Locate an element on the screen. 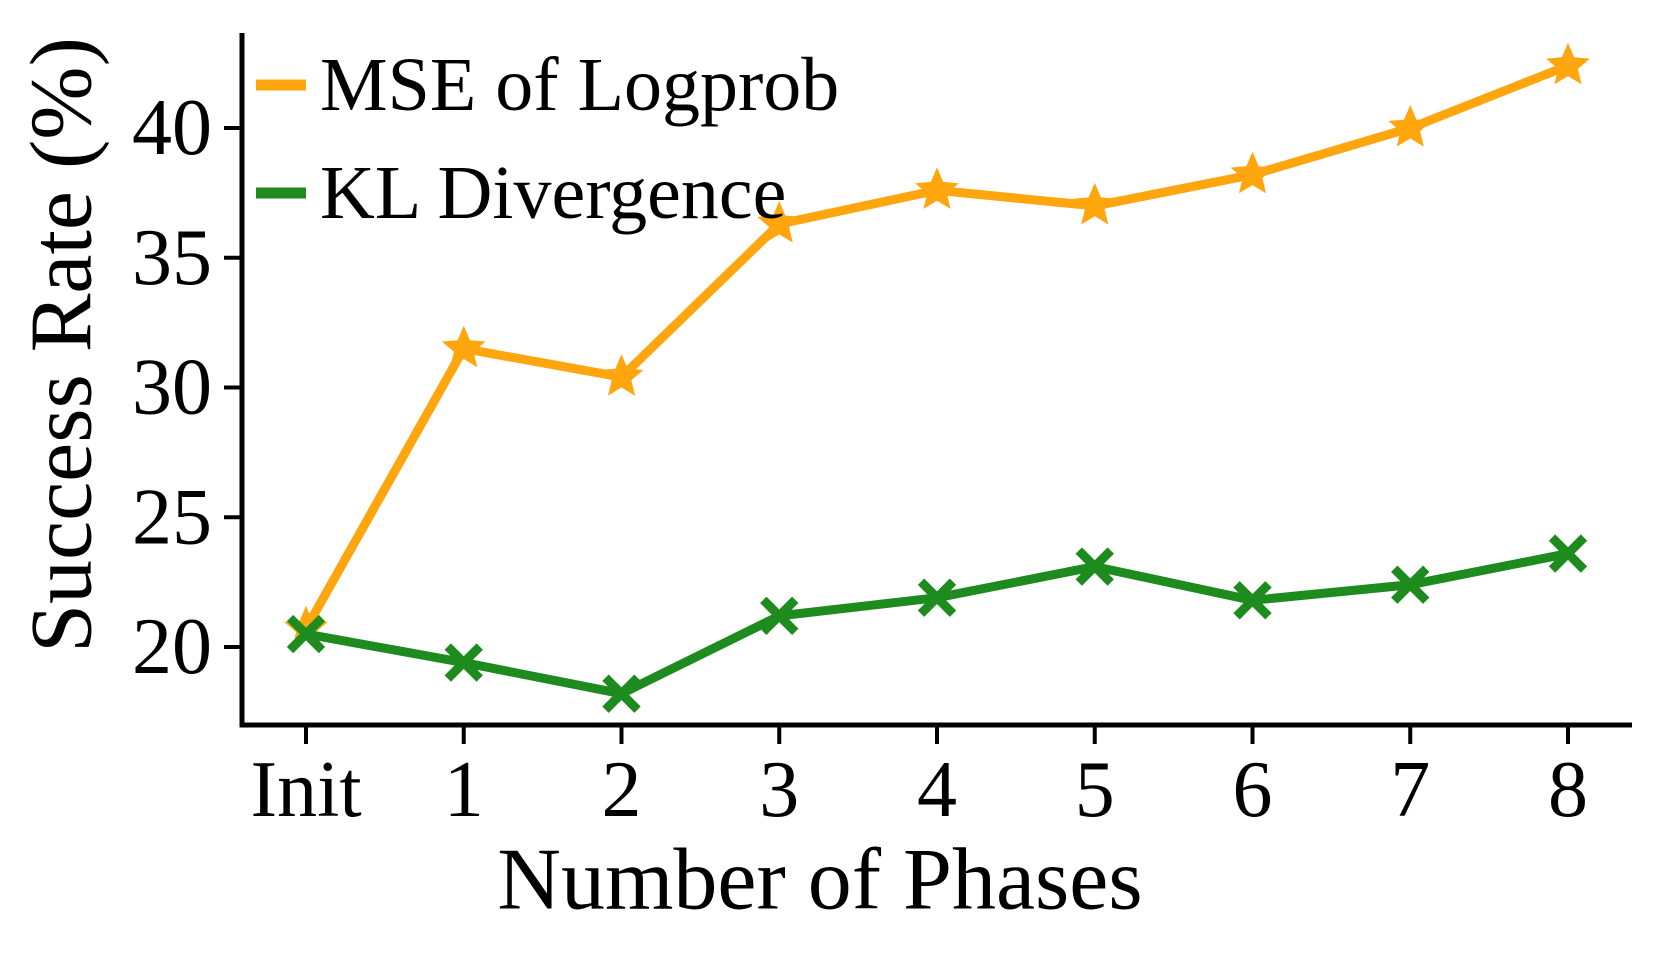 Image resolution: width=1662 pixels, height=974 pixels. series-kl-divergence is located at coordinates (937, 623).